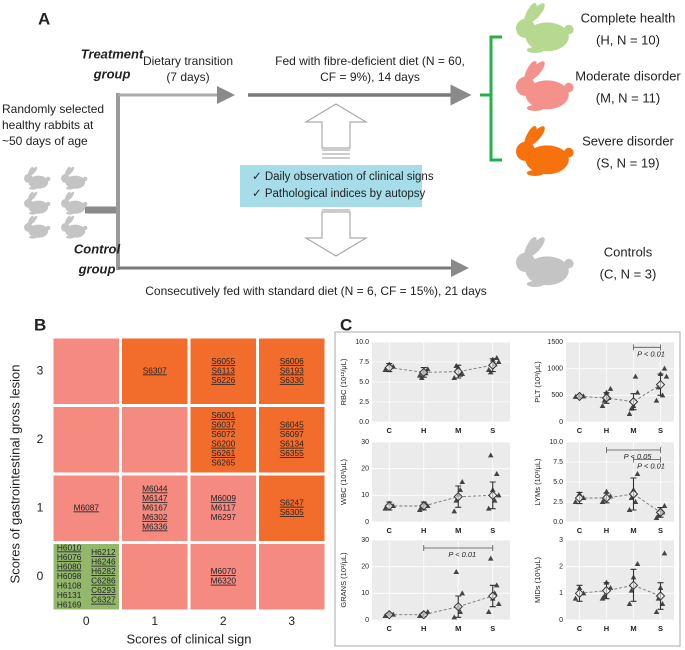 This screenshot has width=685, height=650. What do you see at coordinates (103, 552) in the screenshot?
I see `sample-id: H6212` at bounding box center [103, 552].